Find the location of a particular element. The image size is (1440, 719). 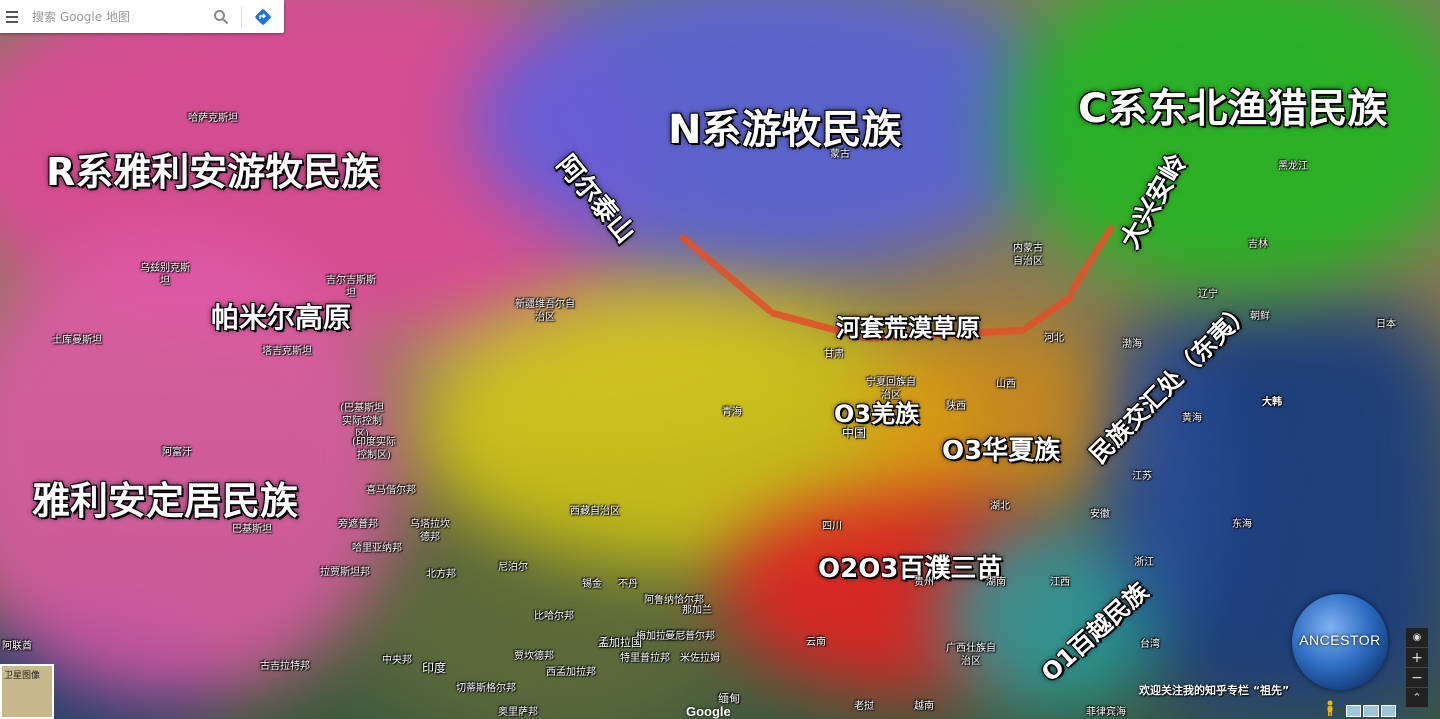

place-label: 江西 is located at coordinates (1060, 582).